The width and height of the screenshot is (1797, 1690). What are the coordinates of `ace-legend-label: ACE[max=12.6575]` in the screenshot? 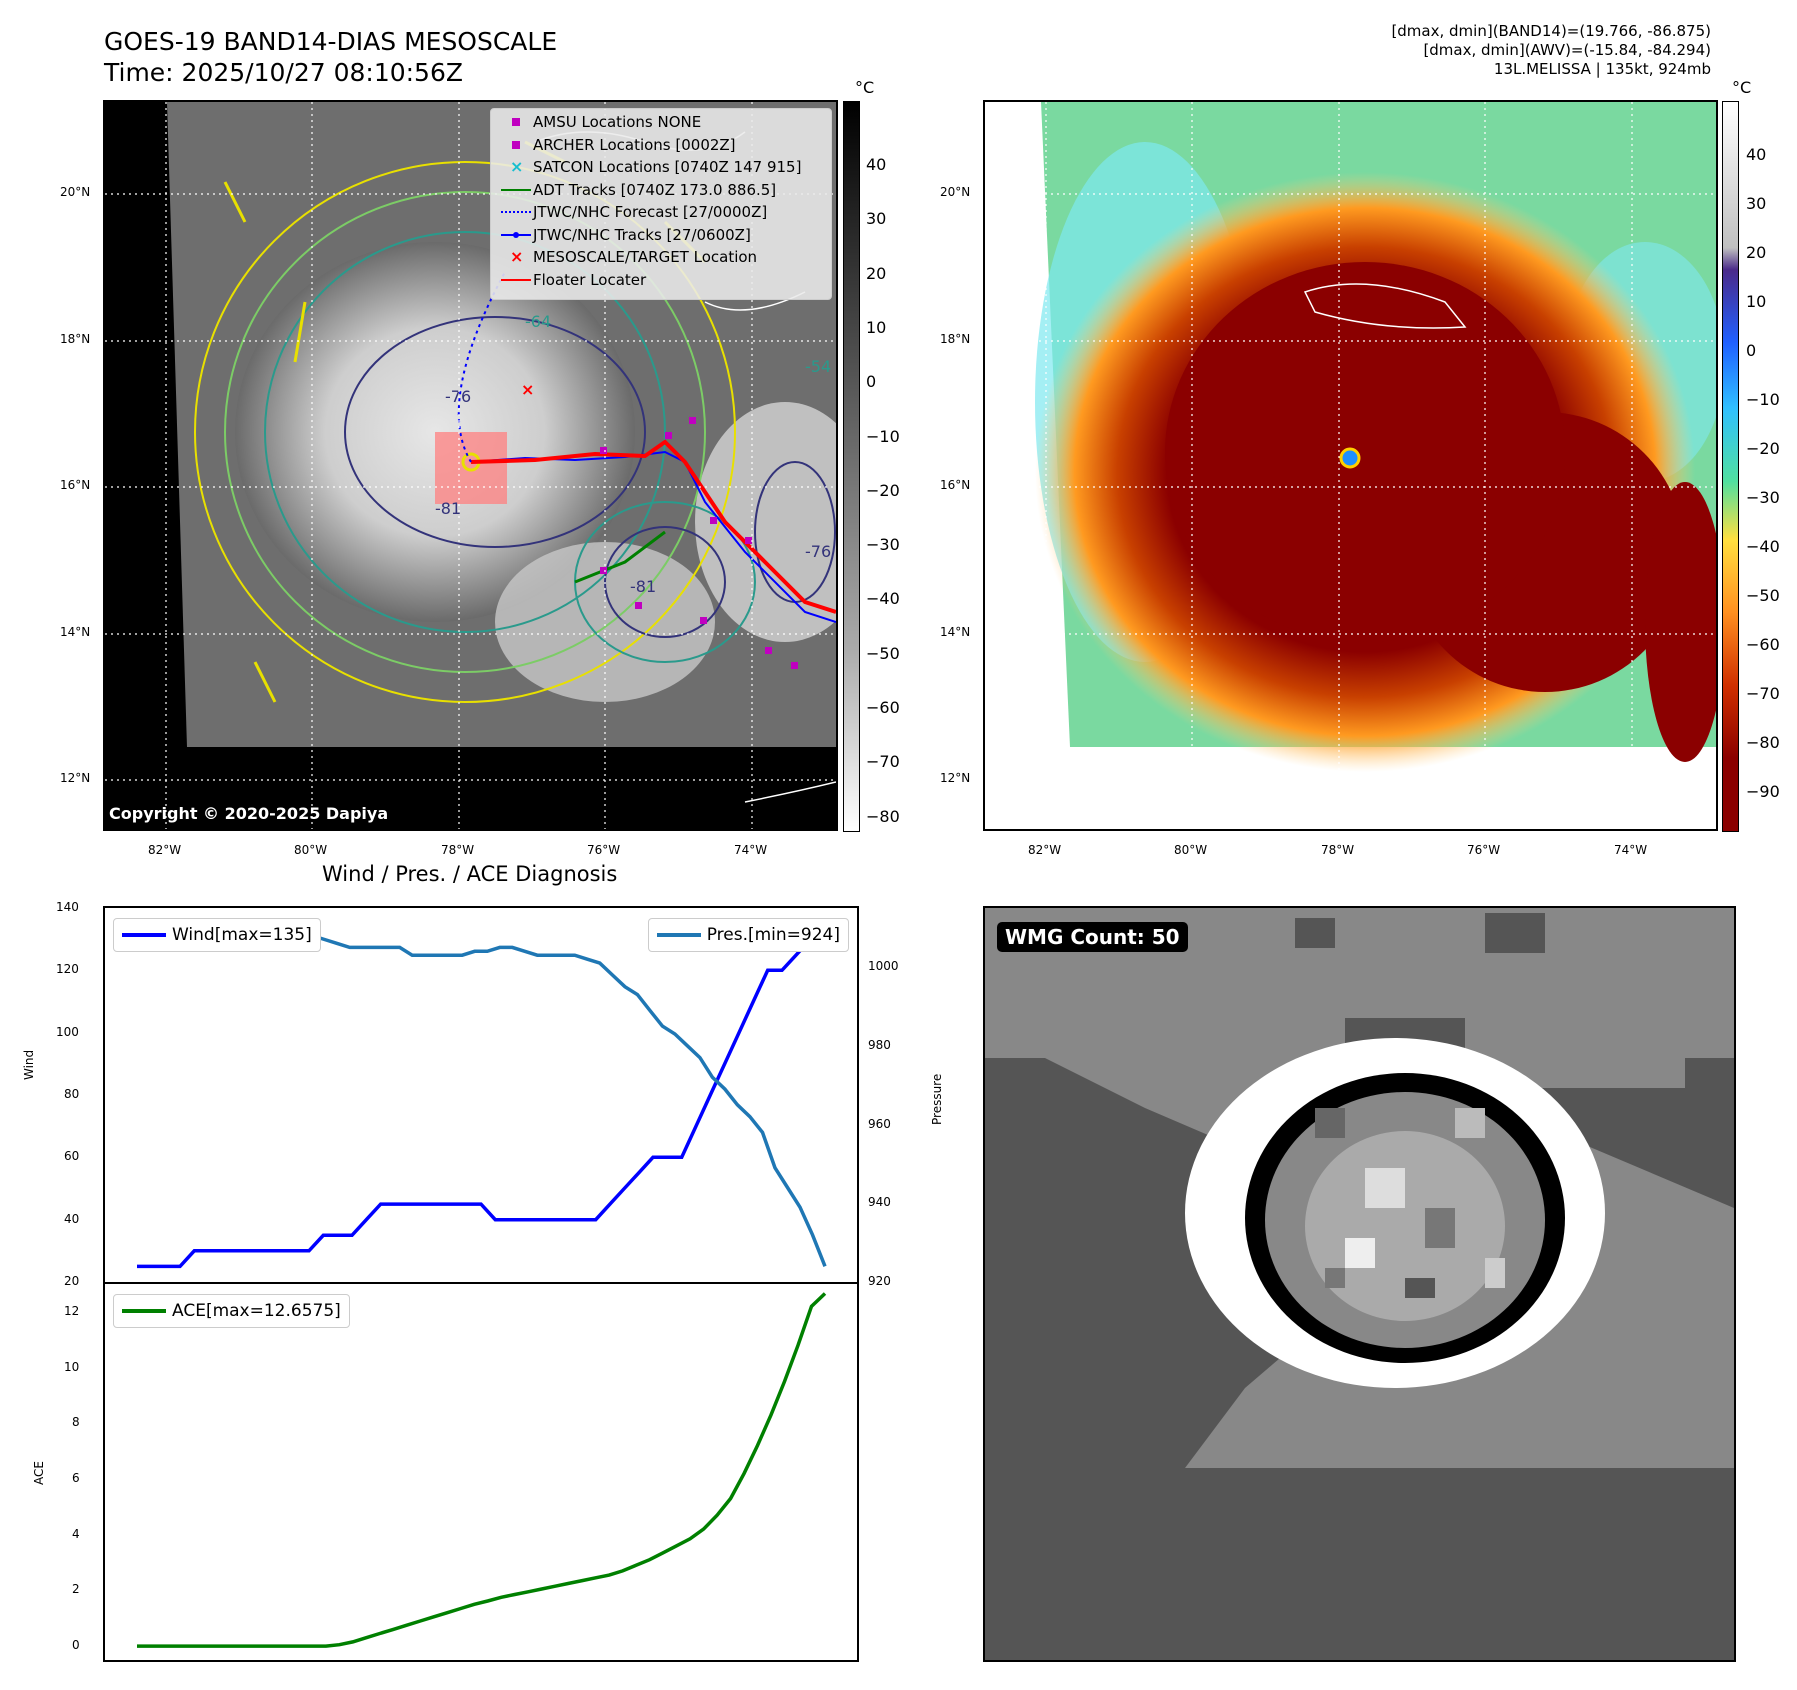 It's located at (256, 1311).